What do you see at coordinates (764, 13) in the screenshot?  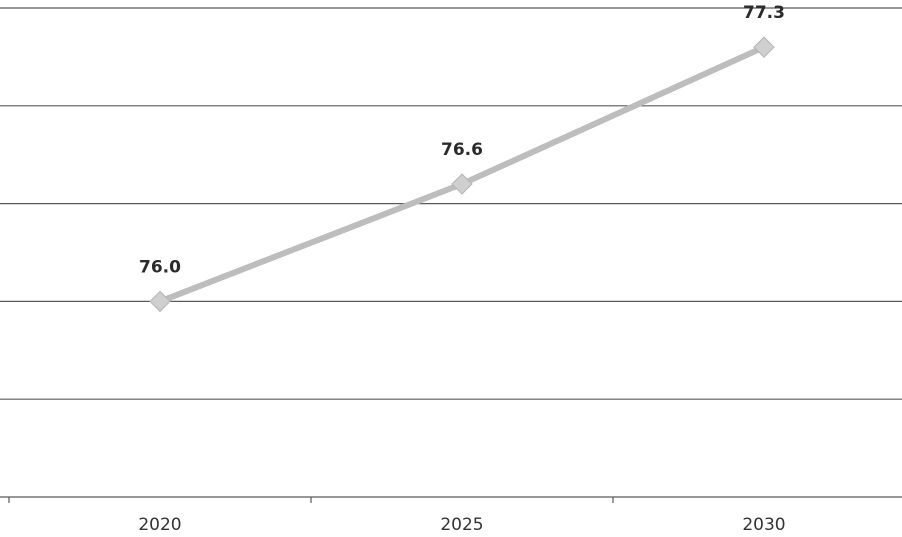 I see `value-label: 77.3` at bounding box center [764, 13].